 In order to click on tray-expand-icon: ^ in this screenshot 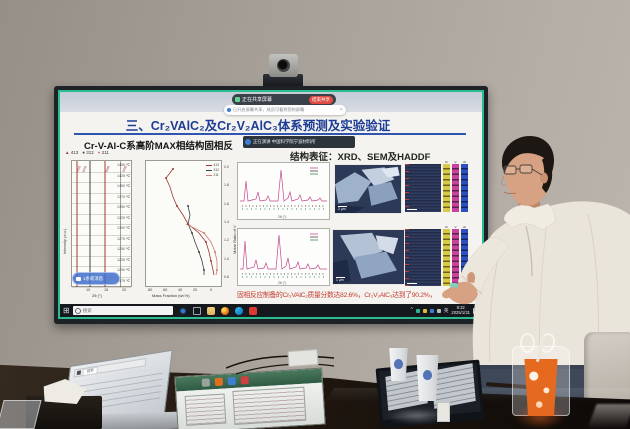, I will do `click(411, 310)`.